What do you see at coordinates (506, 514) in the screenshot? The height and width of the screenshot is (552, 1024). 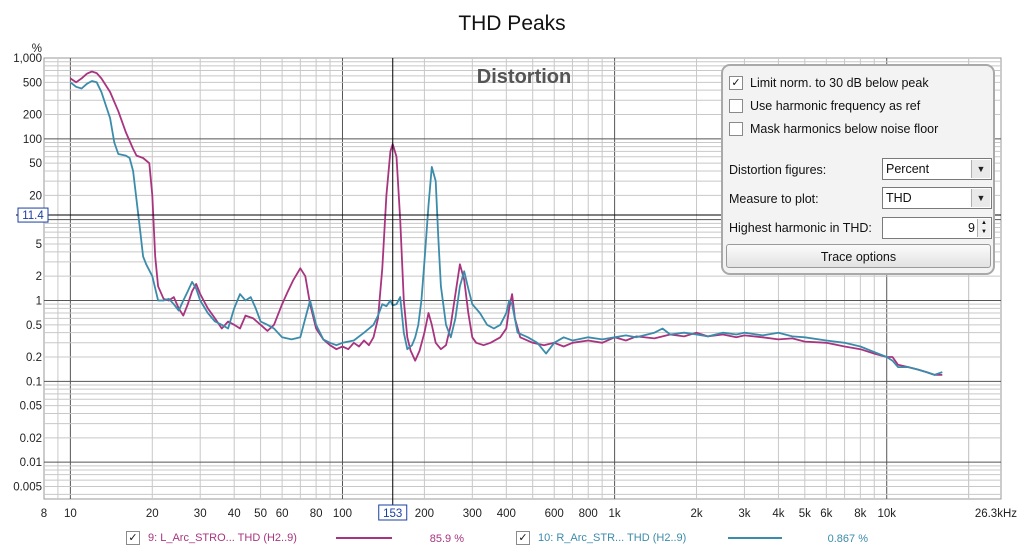 I see `x-tick-label: 400` at bounding box center [506, 514].